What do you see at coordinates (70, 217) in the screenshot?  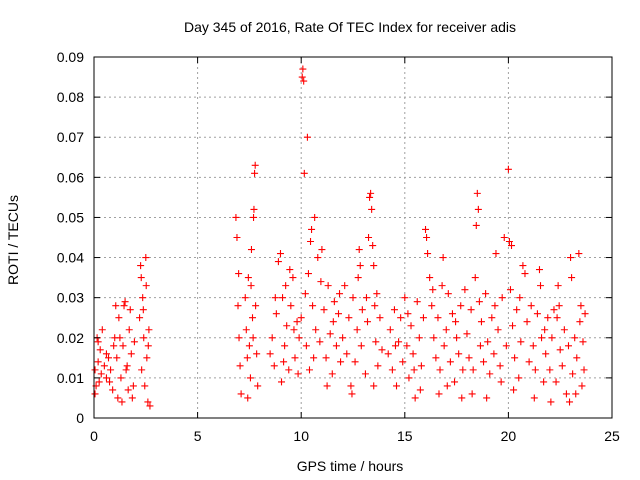 I see `y-tick-label: 0.05` at bounding box center [70, 217].